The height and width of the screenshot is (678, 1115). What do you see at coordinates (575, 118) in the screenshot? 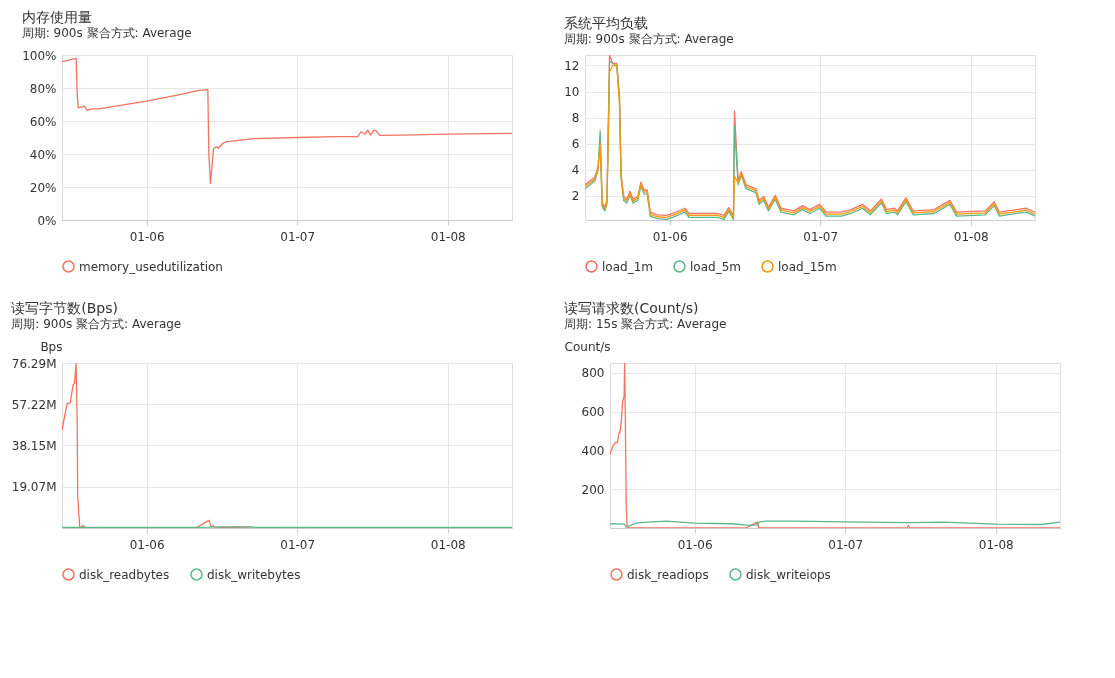
I see `y-tick-label: 8` at bounding box center [575, 118].